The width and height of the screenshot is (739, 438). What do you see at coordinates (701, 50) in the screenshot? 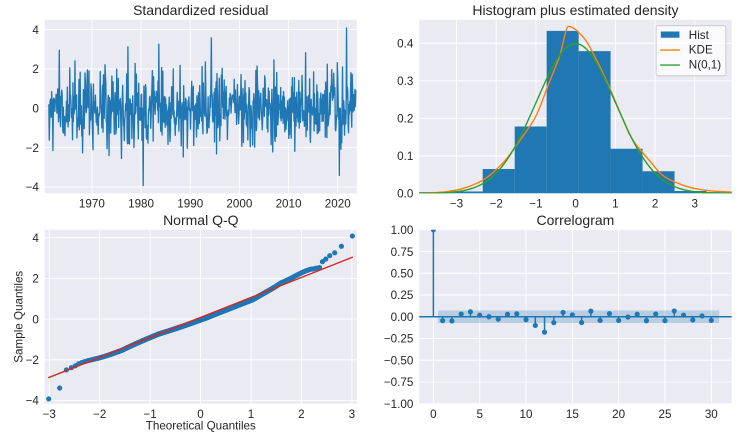
I see `svg-text: KDE` at bounding box center [701, 50].